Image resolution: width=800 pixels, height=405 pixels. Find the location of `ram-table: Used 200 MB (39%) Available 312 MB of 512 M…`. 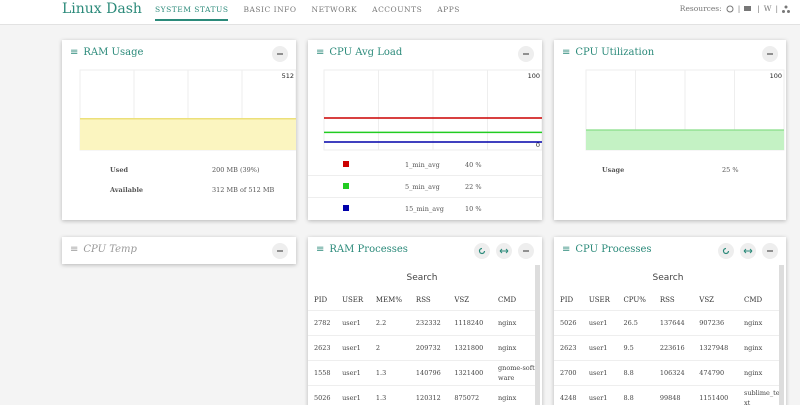

ram-table: Used 200 MB (39%) Available 312 MB of 512 M… is located at coordinates (179, 190).